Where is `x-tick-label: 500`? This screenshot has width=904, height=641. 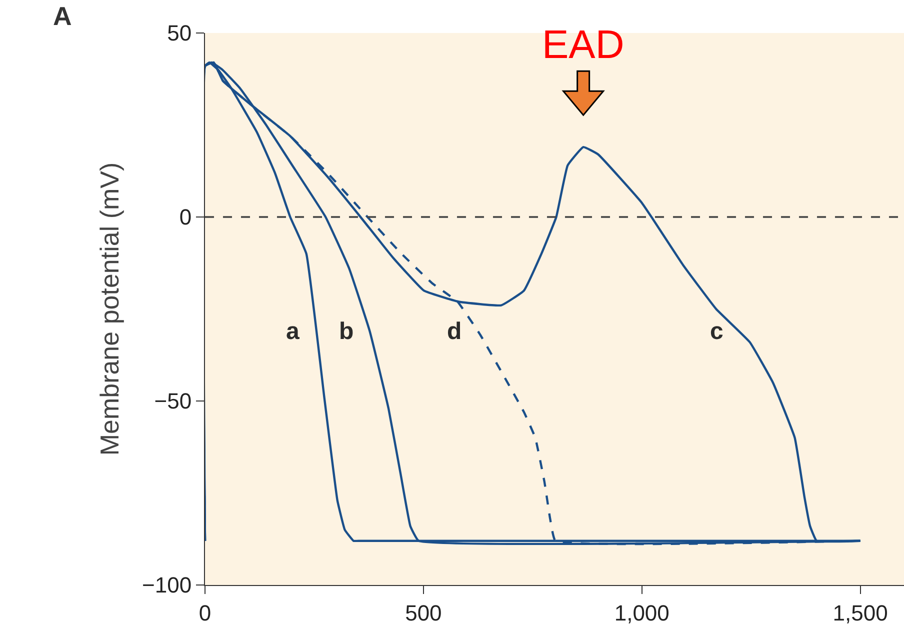 x-tick-label: 500 is located at coordinates (423, 613).